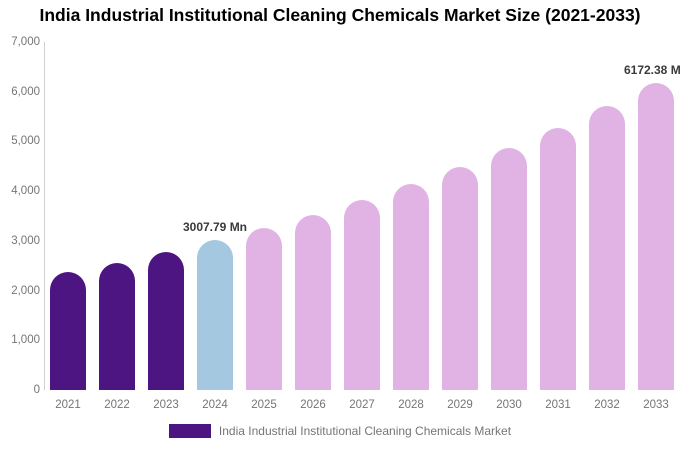 This screenshot has width=680, height=450. Describe the element at coordinates (36, 390) in the screenshot. I see `y-axis-tick-label: 0` at that location.